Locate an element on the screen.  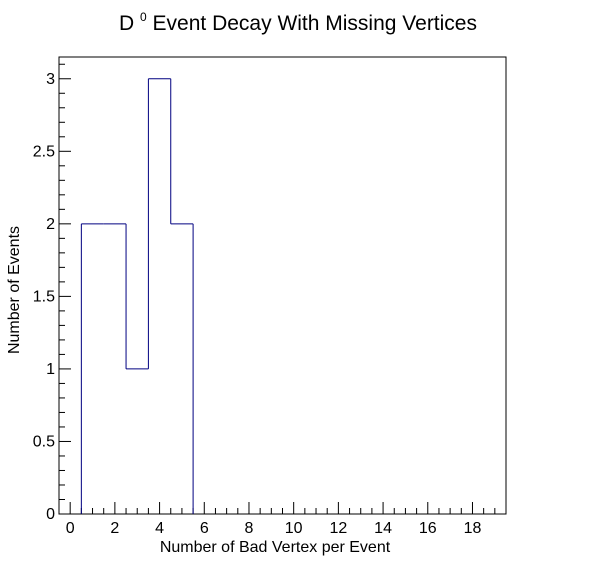
chart-title-superscript: 0 is located at coordinates (143, 17).